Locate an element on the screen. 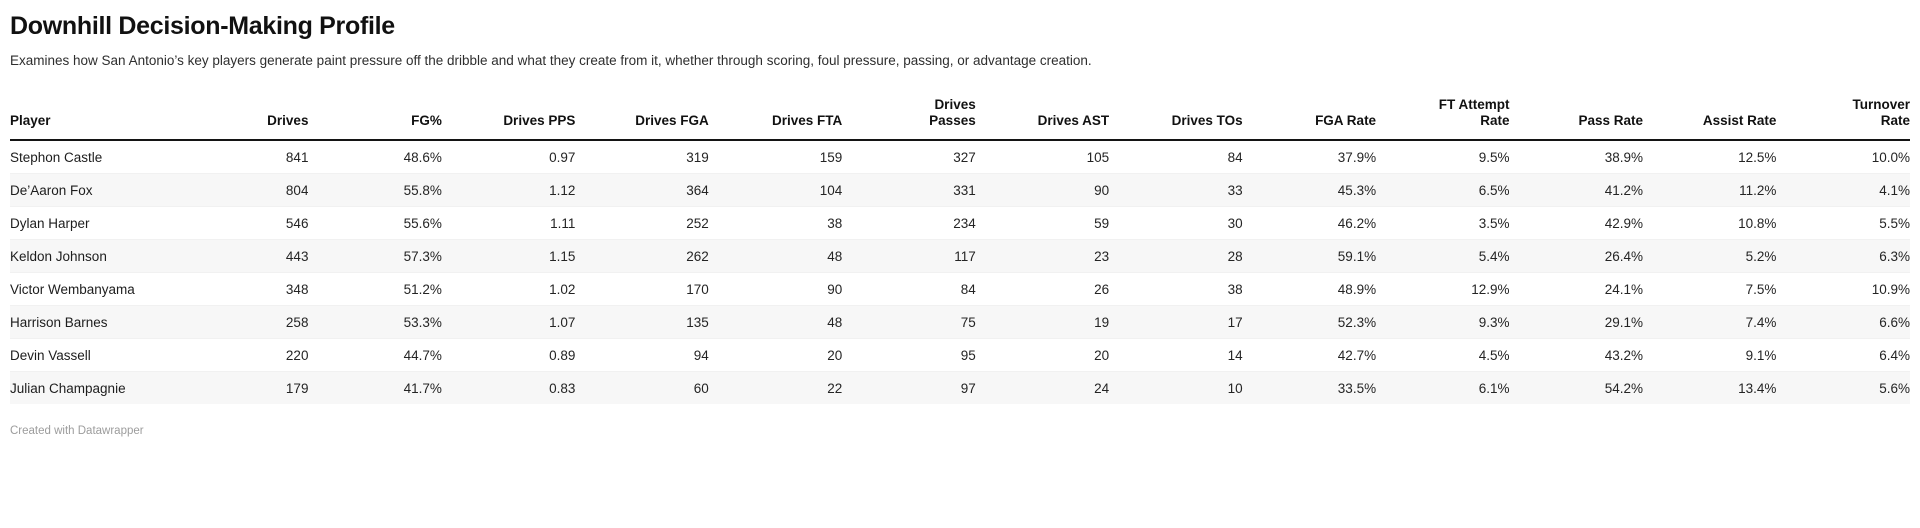  player-name-cell: Victor Wembanyama is located at coordinates (72, 290).